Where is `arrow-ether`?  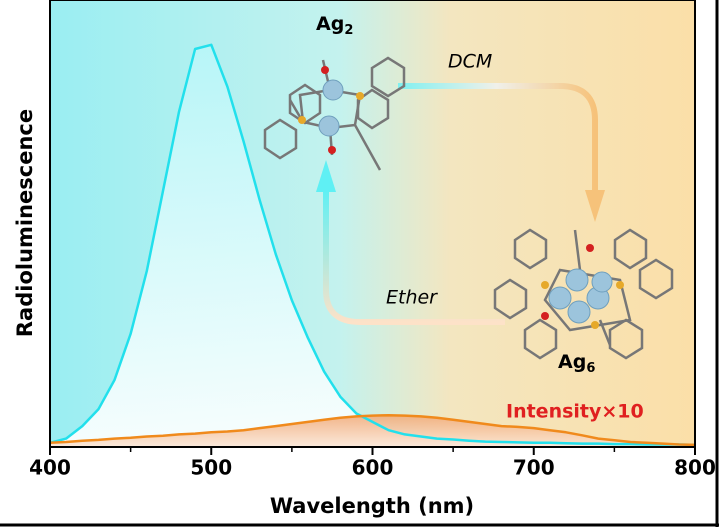 arrow-ether is located at coordinates (414, 257).